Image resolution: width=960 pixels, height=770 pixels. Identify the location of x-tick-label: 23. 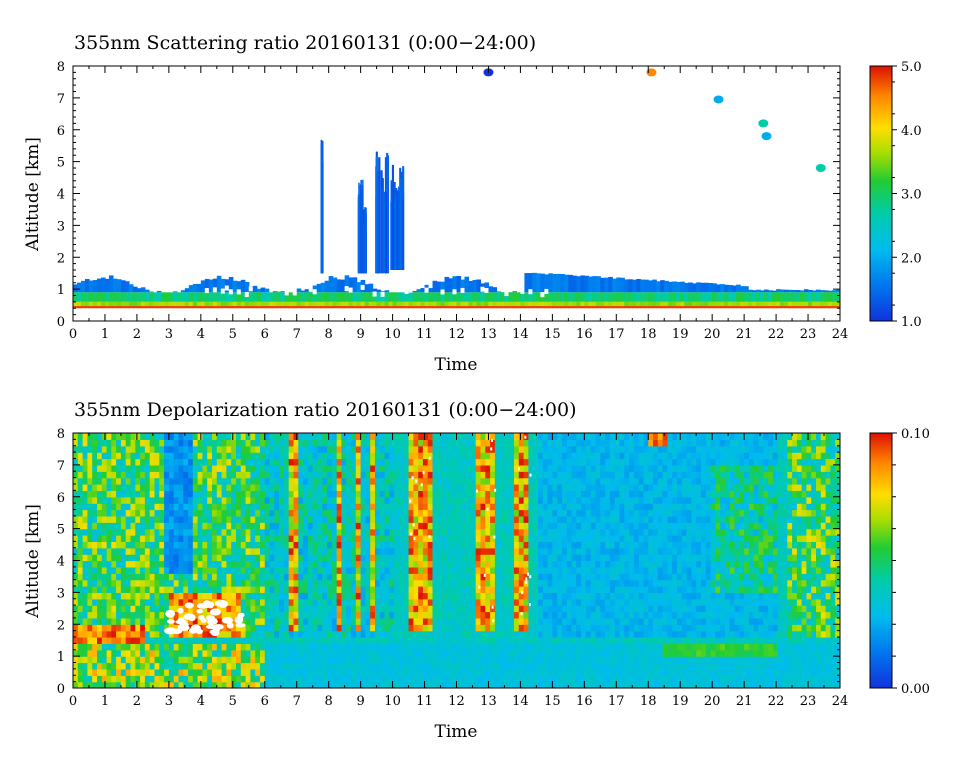
(808, 334).